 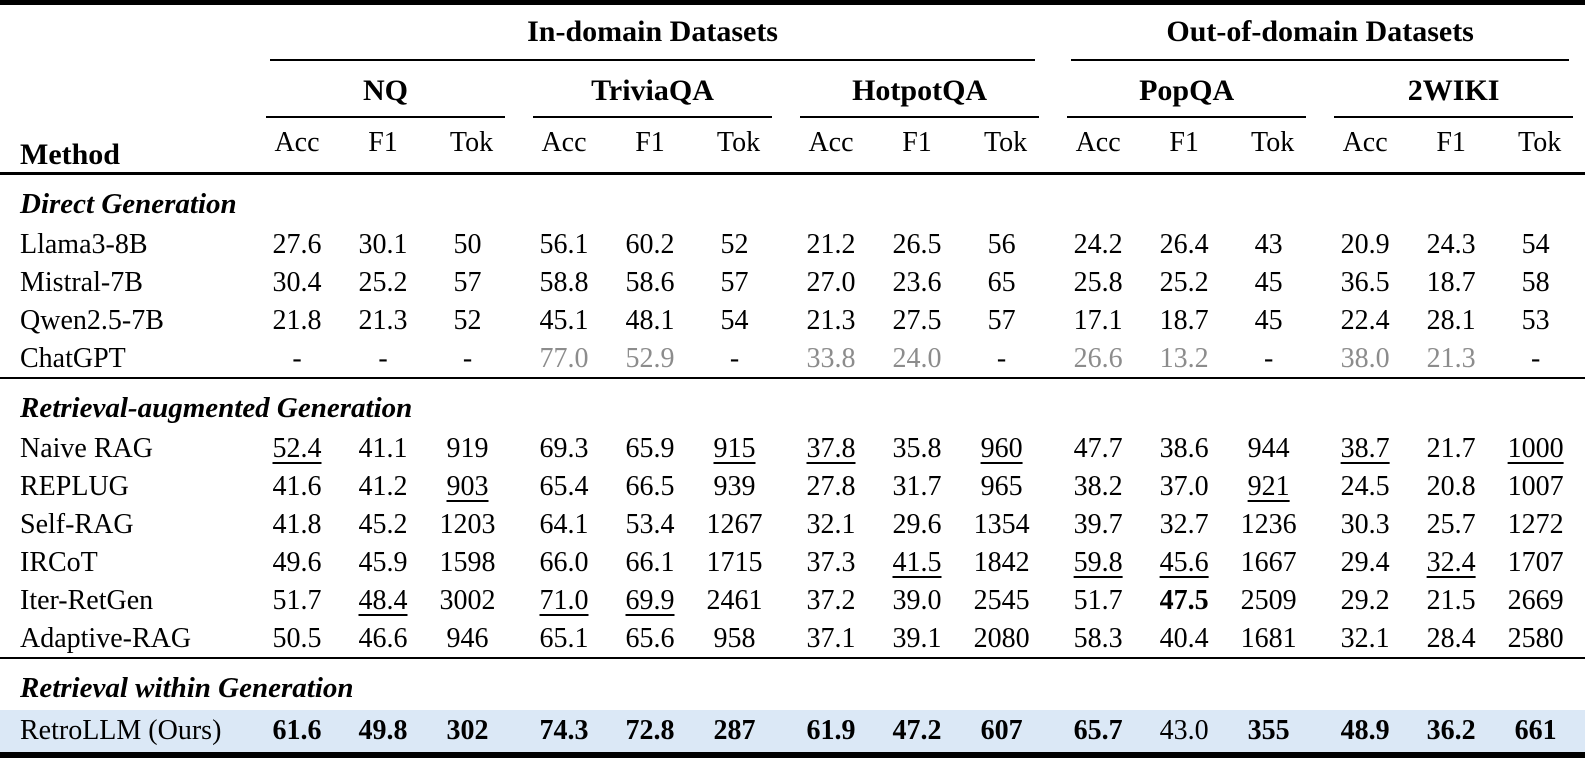 What do you see at coordinates (564, 524) in the screenshot?
I see `value-cell: 64.1` at bounding box center [564, 524].